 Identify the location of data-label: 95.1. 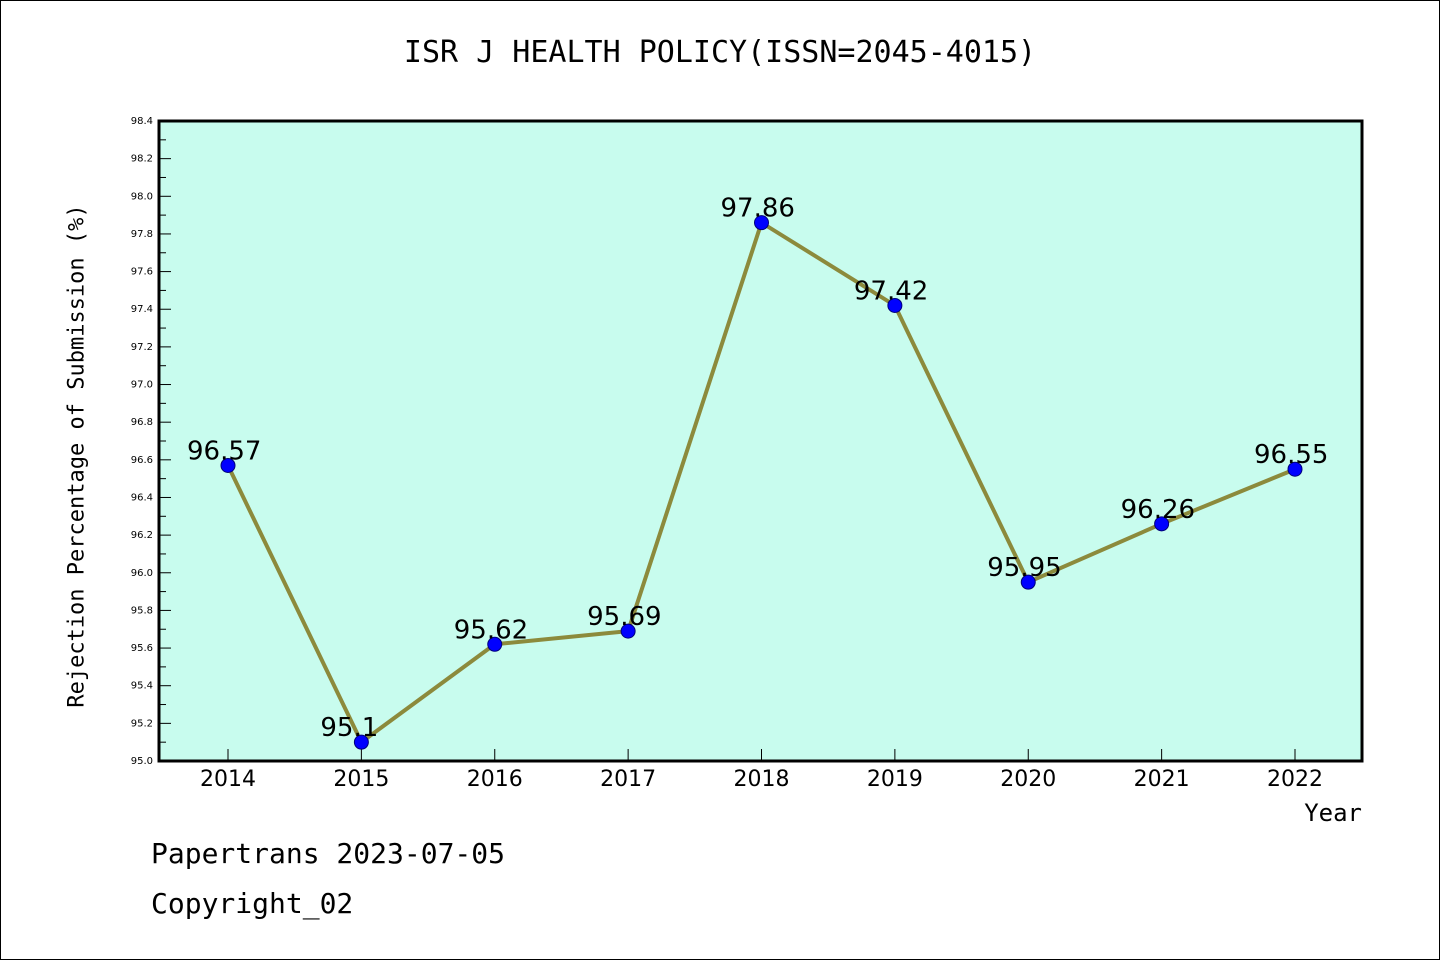
(349, 728).